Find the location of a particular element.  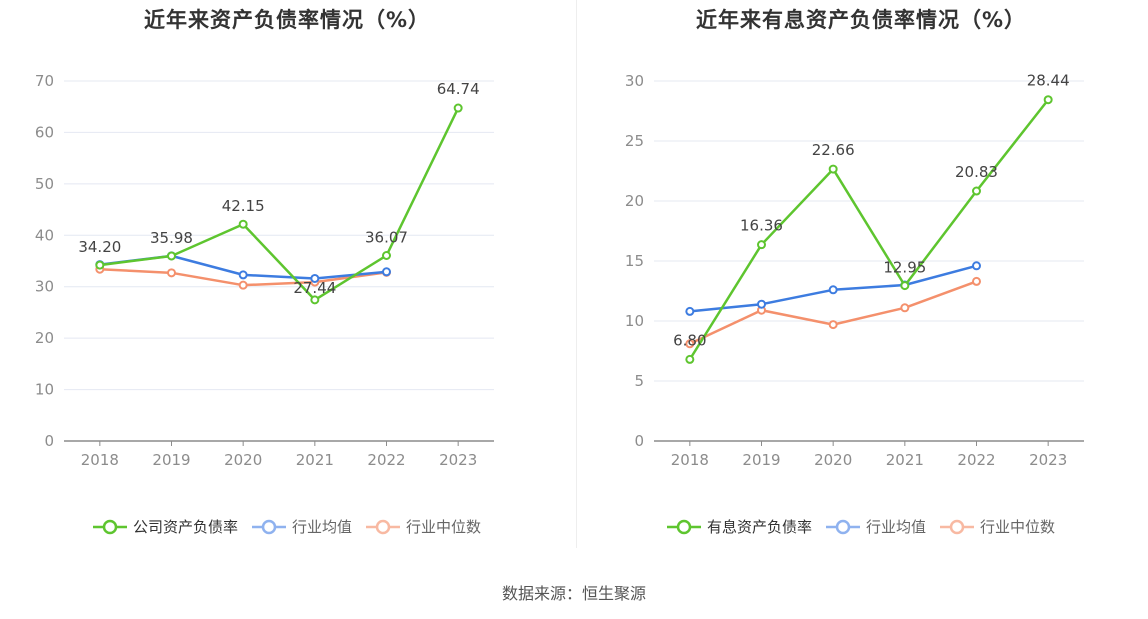

data-label: 20.83 is located at coordinates (976, 172).